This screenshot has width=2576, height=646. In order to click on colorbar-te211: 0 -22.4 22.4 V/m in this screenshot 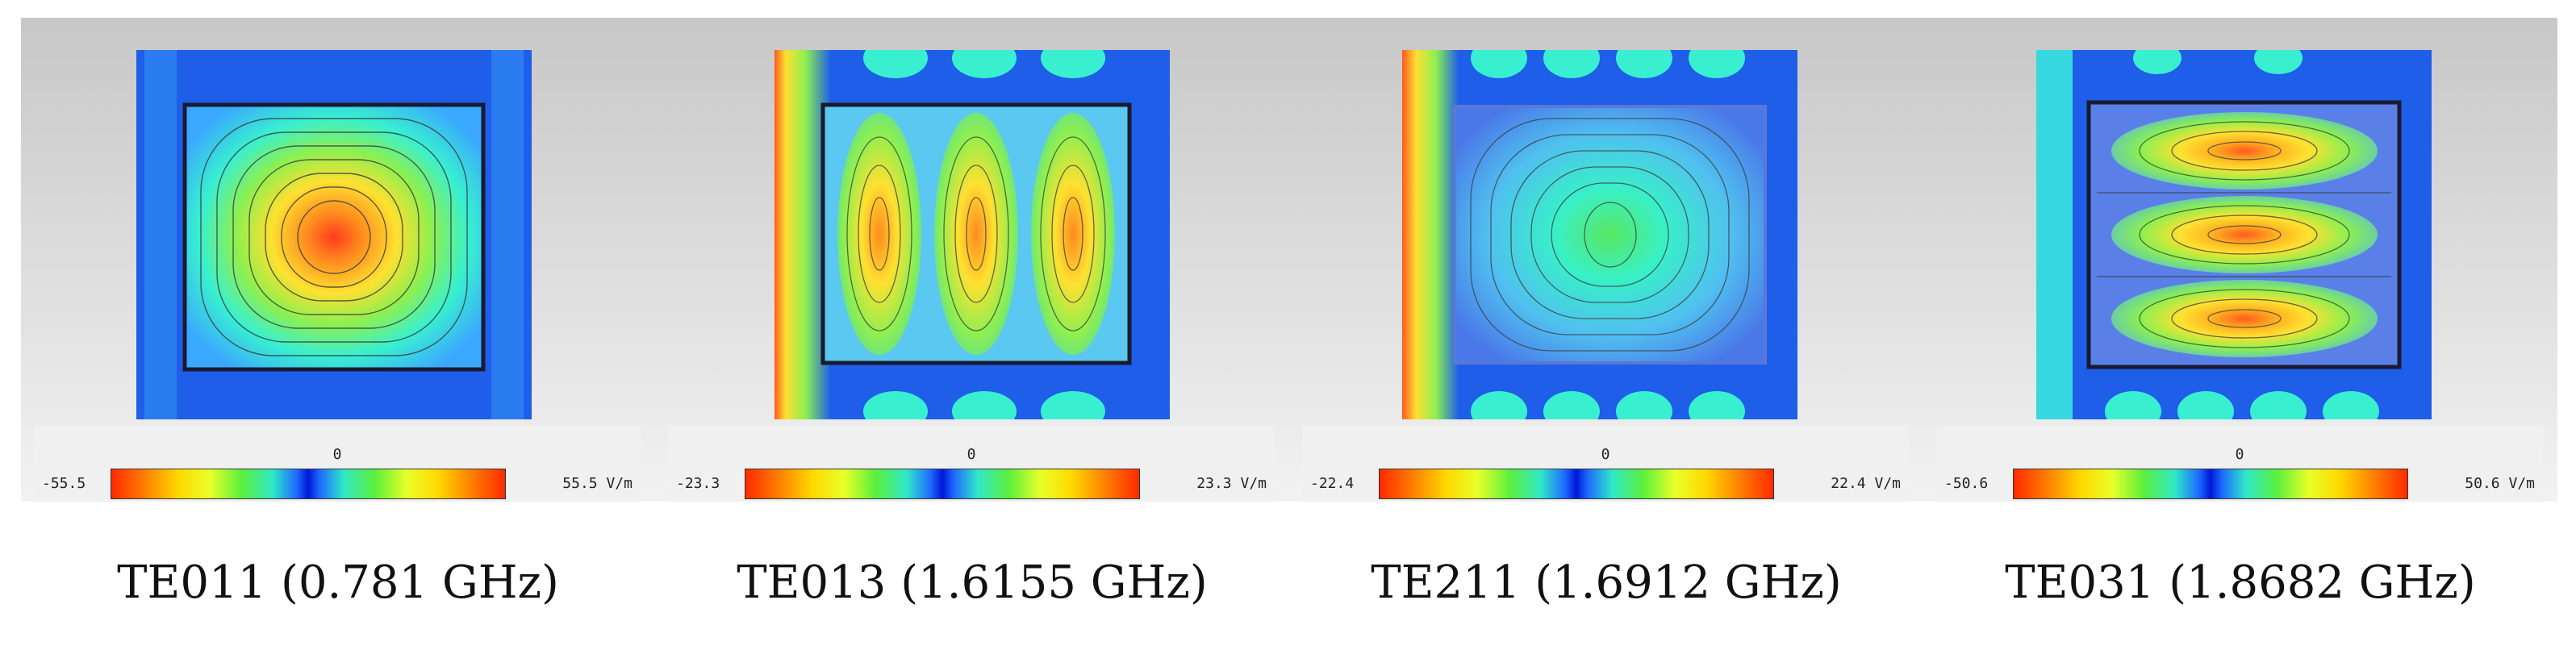, I will do `click(1606, 464)`.